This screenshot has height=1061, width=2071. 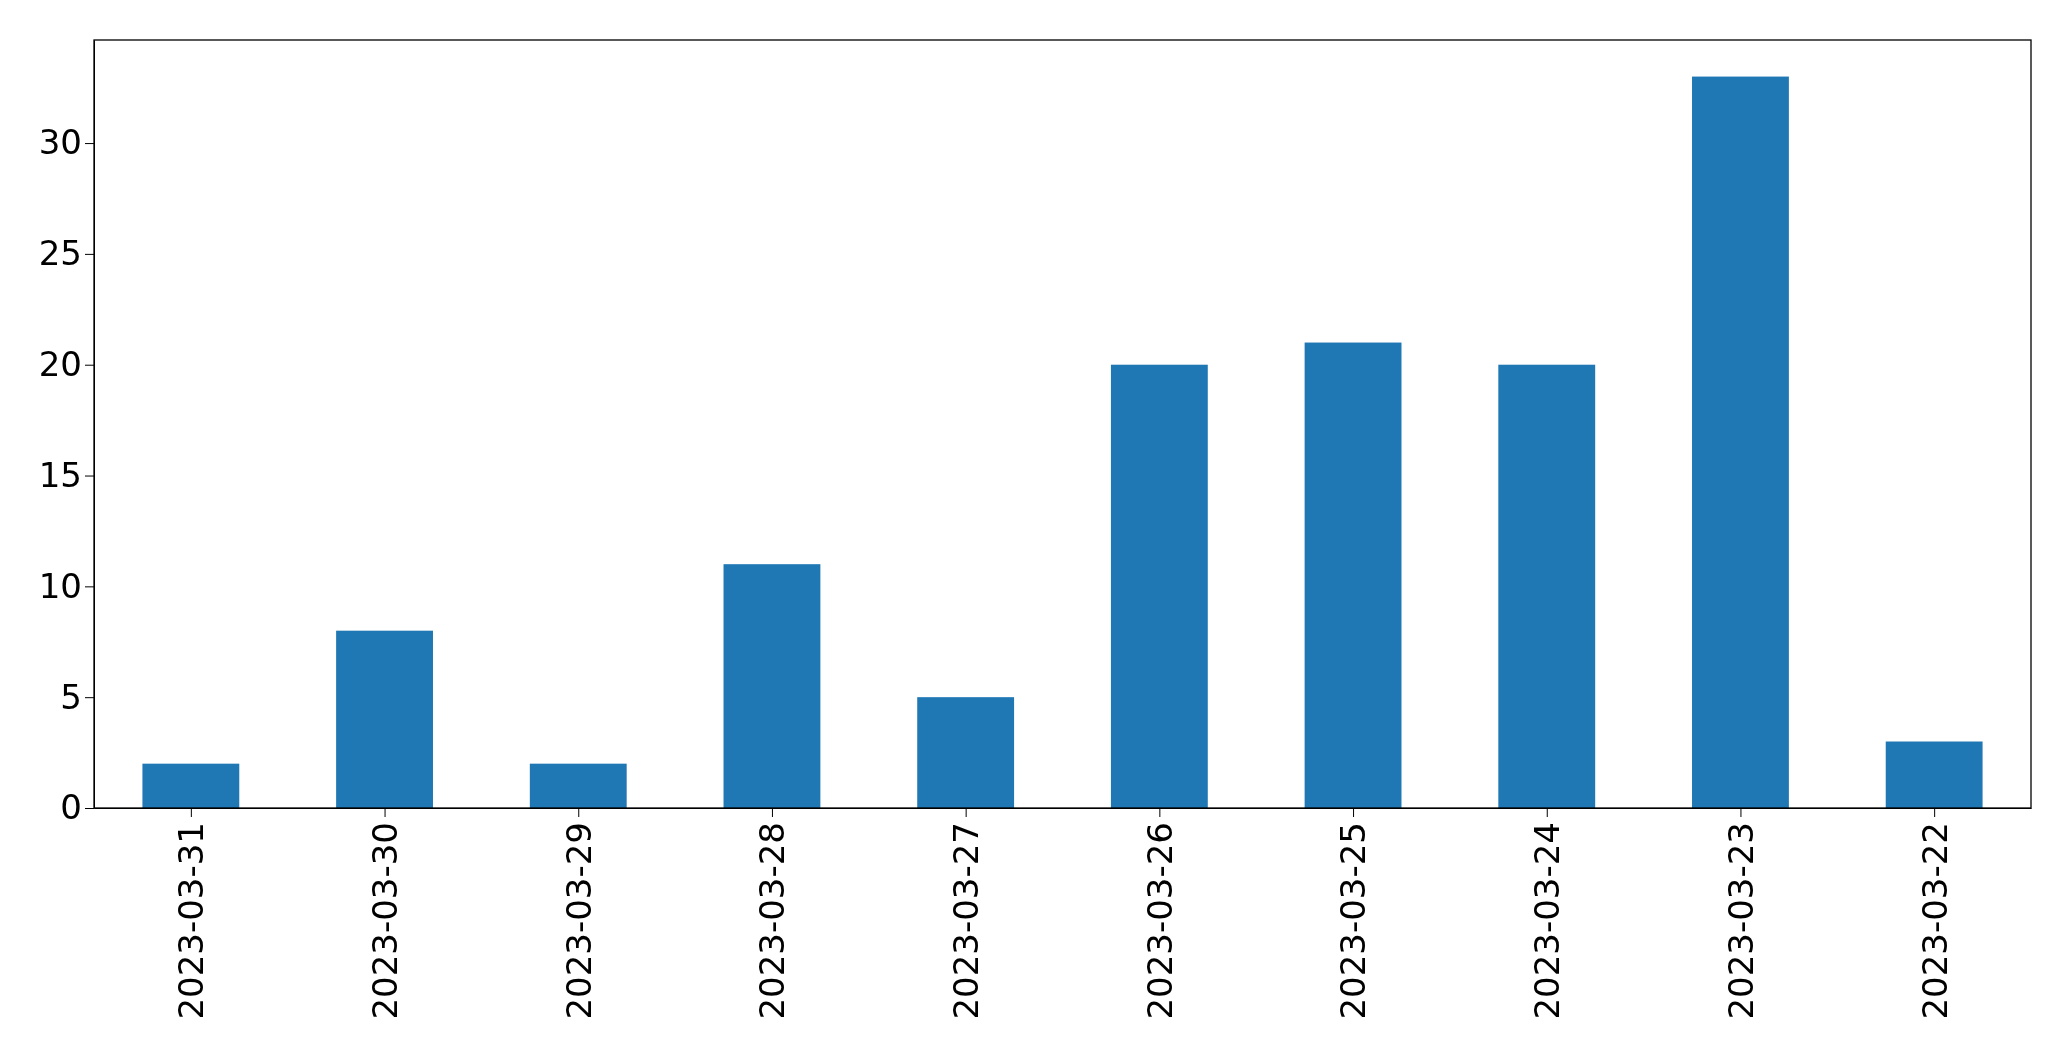 What do you see at coordinates (191, 921) in the screenshot?
I see `x-tick-label: 2023-03-31` at bounding box center [191, 921].